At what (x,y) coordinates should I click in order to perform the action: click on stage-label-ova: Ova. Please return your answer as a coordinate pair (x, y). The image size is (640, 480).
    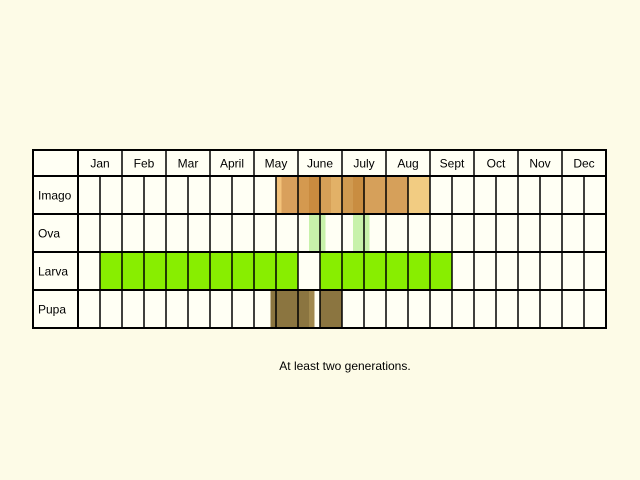
    Looking at the image, I should click on (49, 234).